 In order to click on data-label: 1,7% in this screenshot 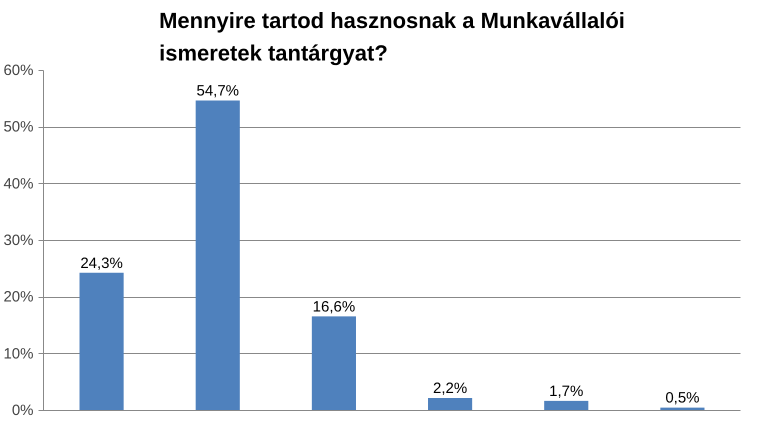, I will do `click(566, 391)`.